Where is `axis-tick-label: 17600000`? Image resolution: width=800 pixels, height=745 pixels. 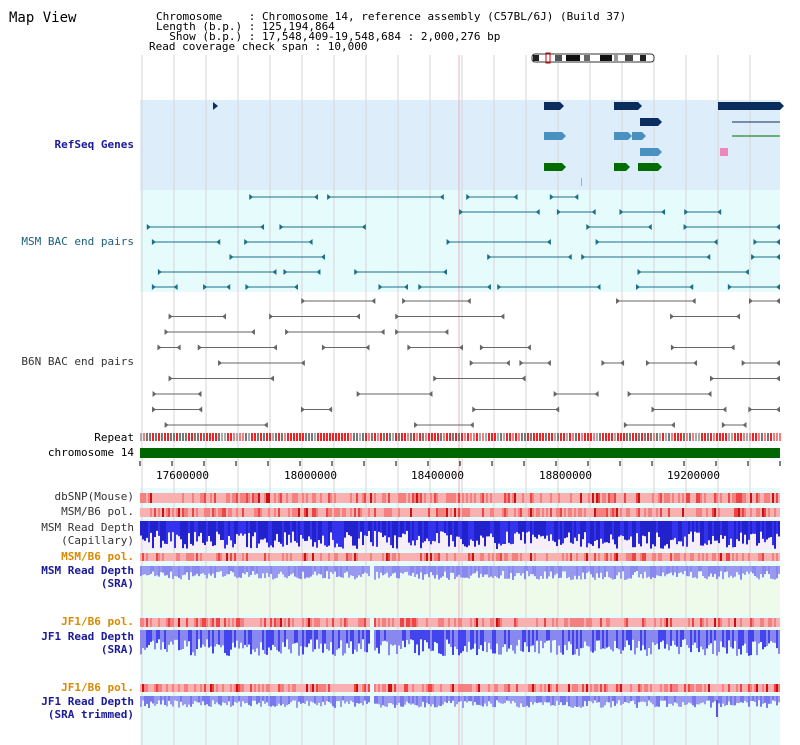 axis-tick-label: 17600000 is located at coordinates (182, 475).